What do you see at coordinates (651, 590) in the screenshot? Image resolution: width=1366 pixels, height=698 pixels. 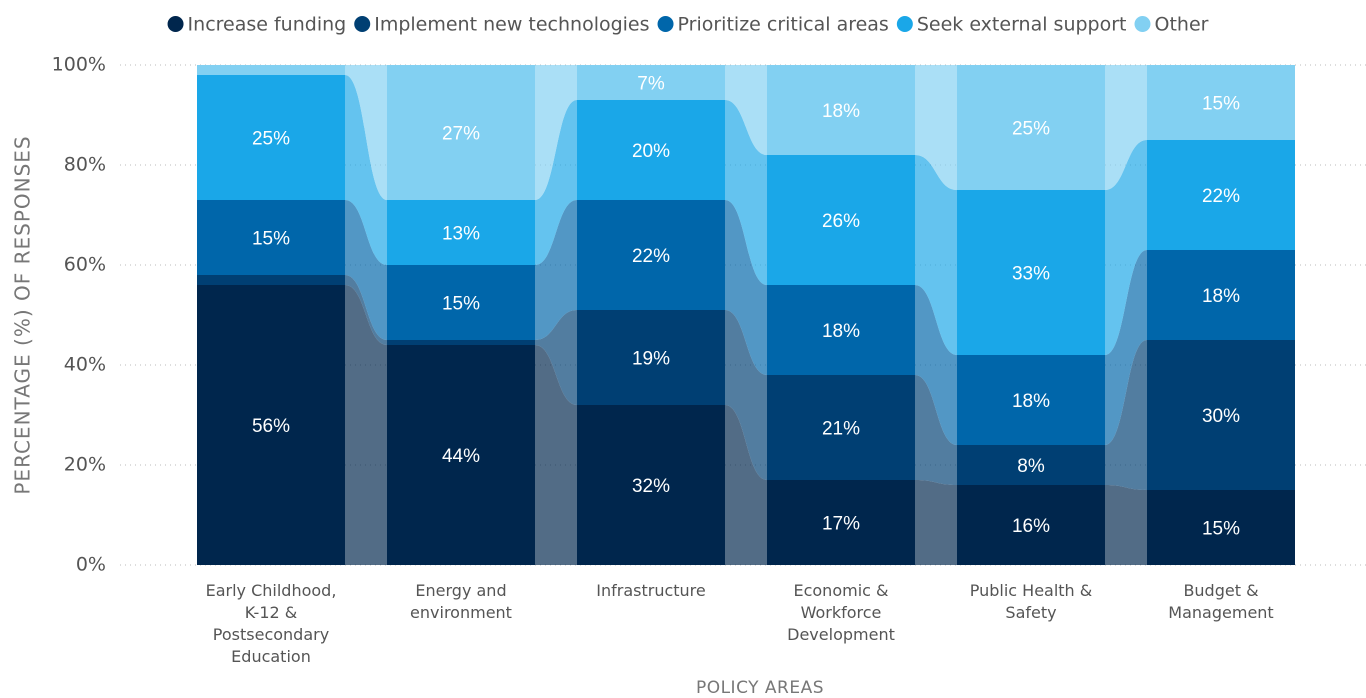 I see `x-tick-label: Infrastructure` at bounding box center [651, 590].